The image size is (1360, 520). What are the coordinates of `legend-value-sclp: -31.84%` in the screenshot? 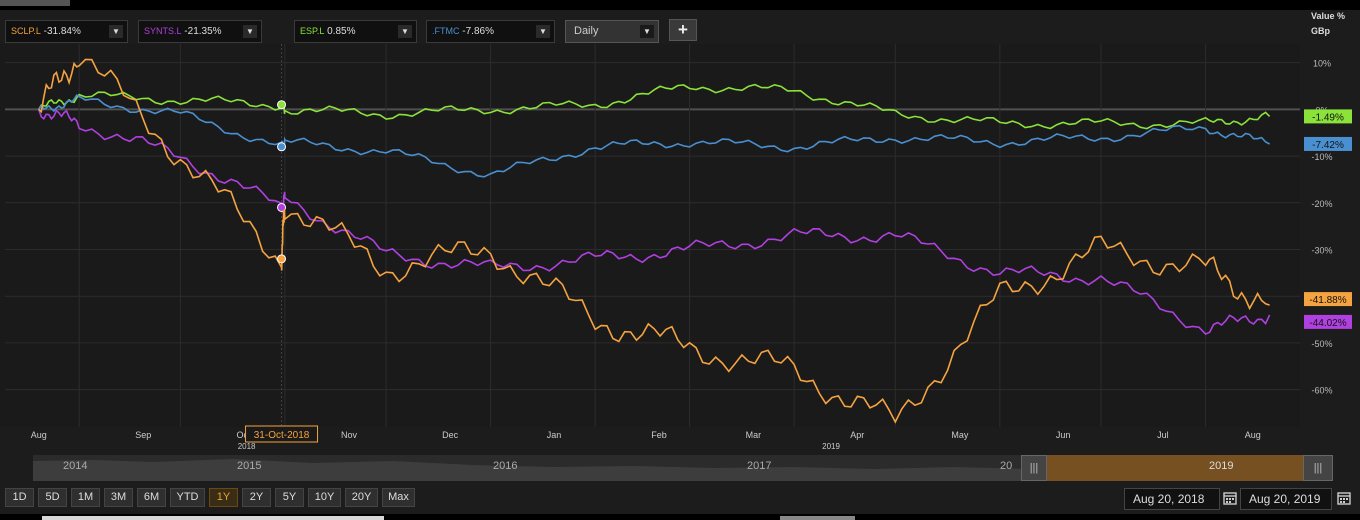 It's located at (62, 31).